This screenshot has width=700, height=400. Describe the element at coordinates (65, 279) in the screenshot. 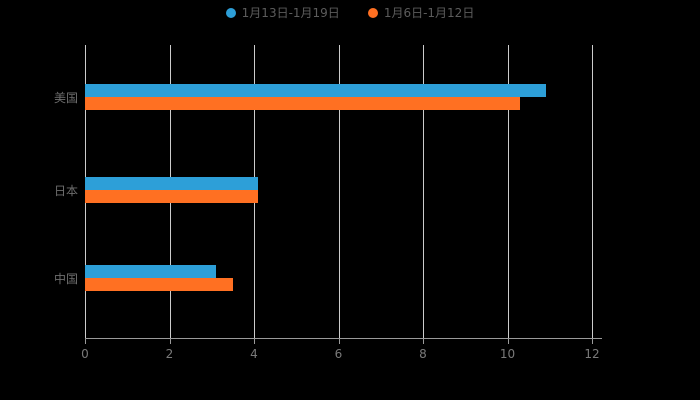

I see `category-label: 中国` at that location.